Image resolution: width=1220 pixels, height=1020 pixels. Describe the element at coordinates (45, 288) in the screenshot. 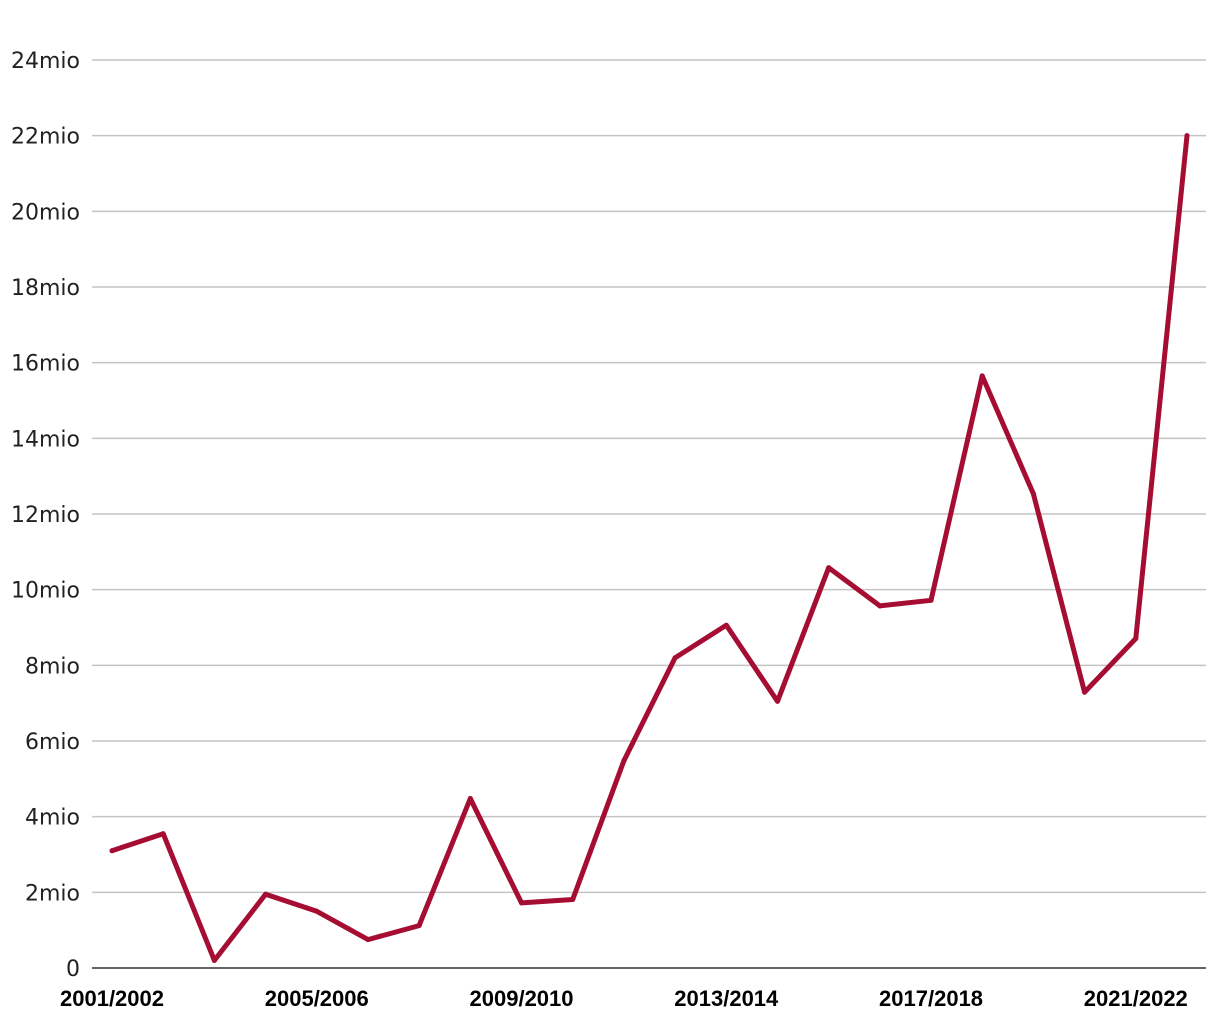

I see `y-tick-label: 18mio` at that location.